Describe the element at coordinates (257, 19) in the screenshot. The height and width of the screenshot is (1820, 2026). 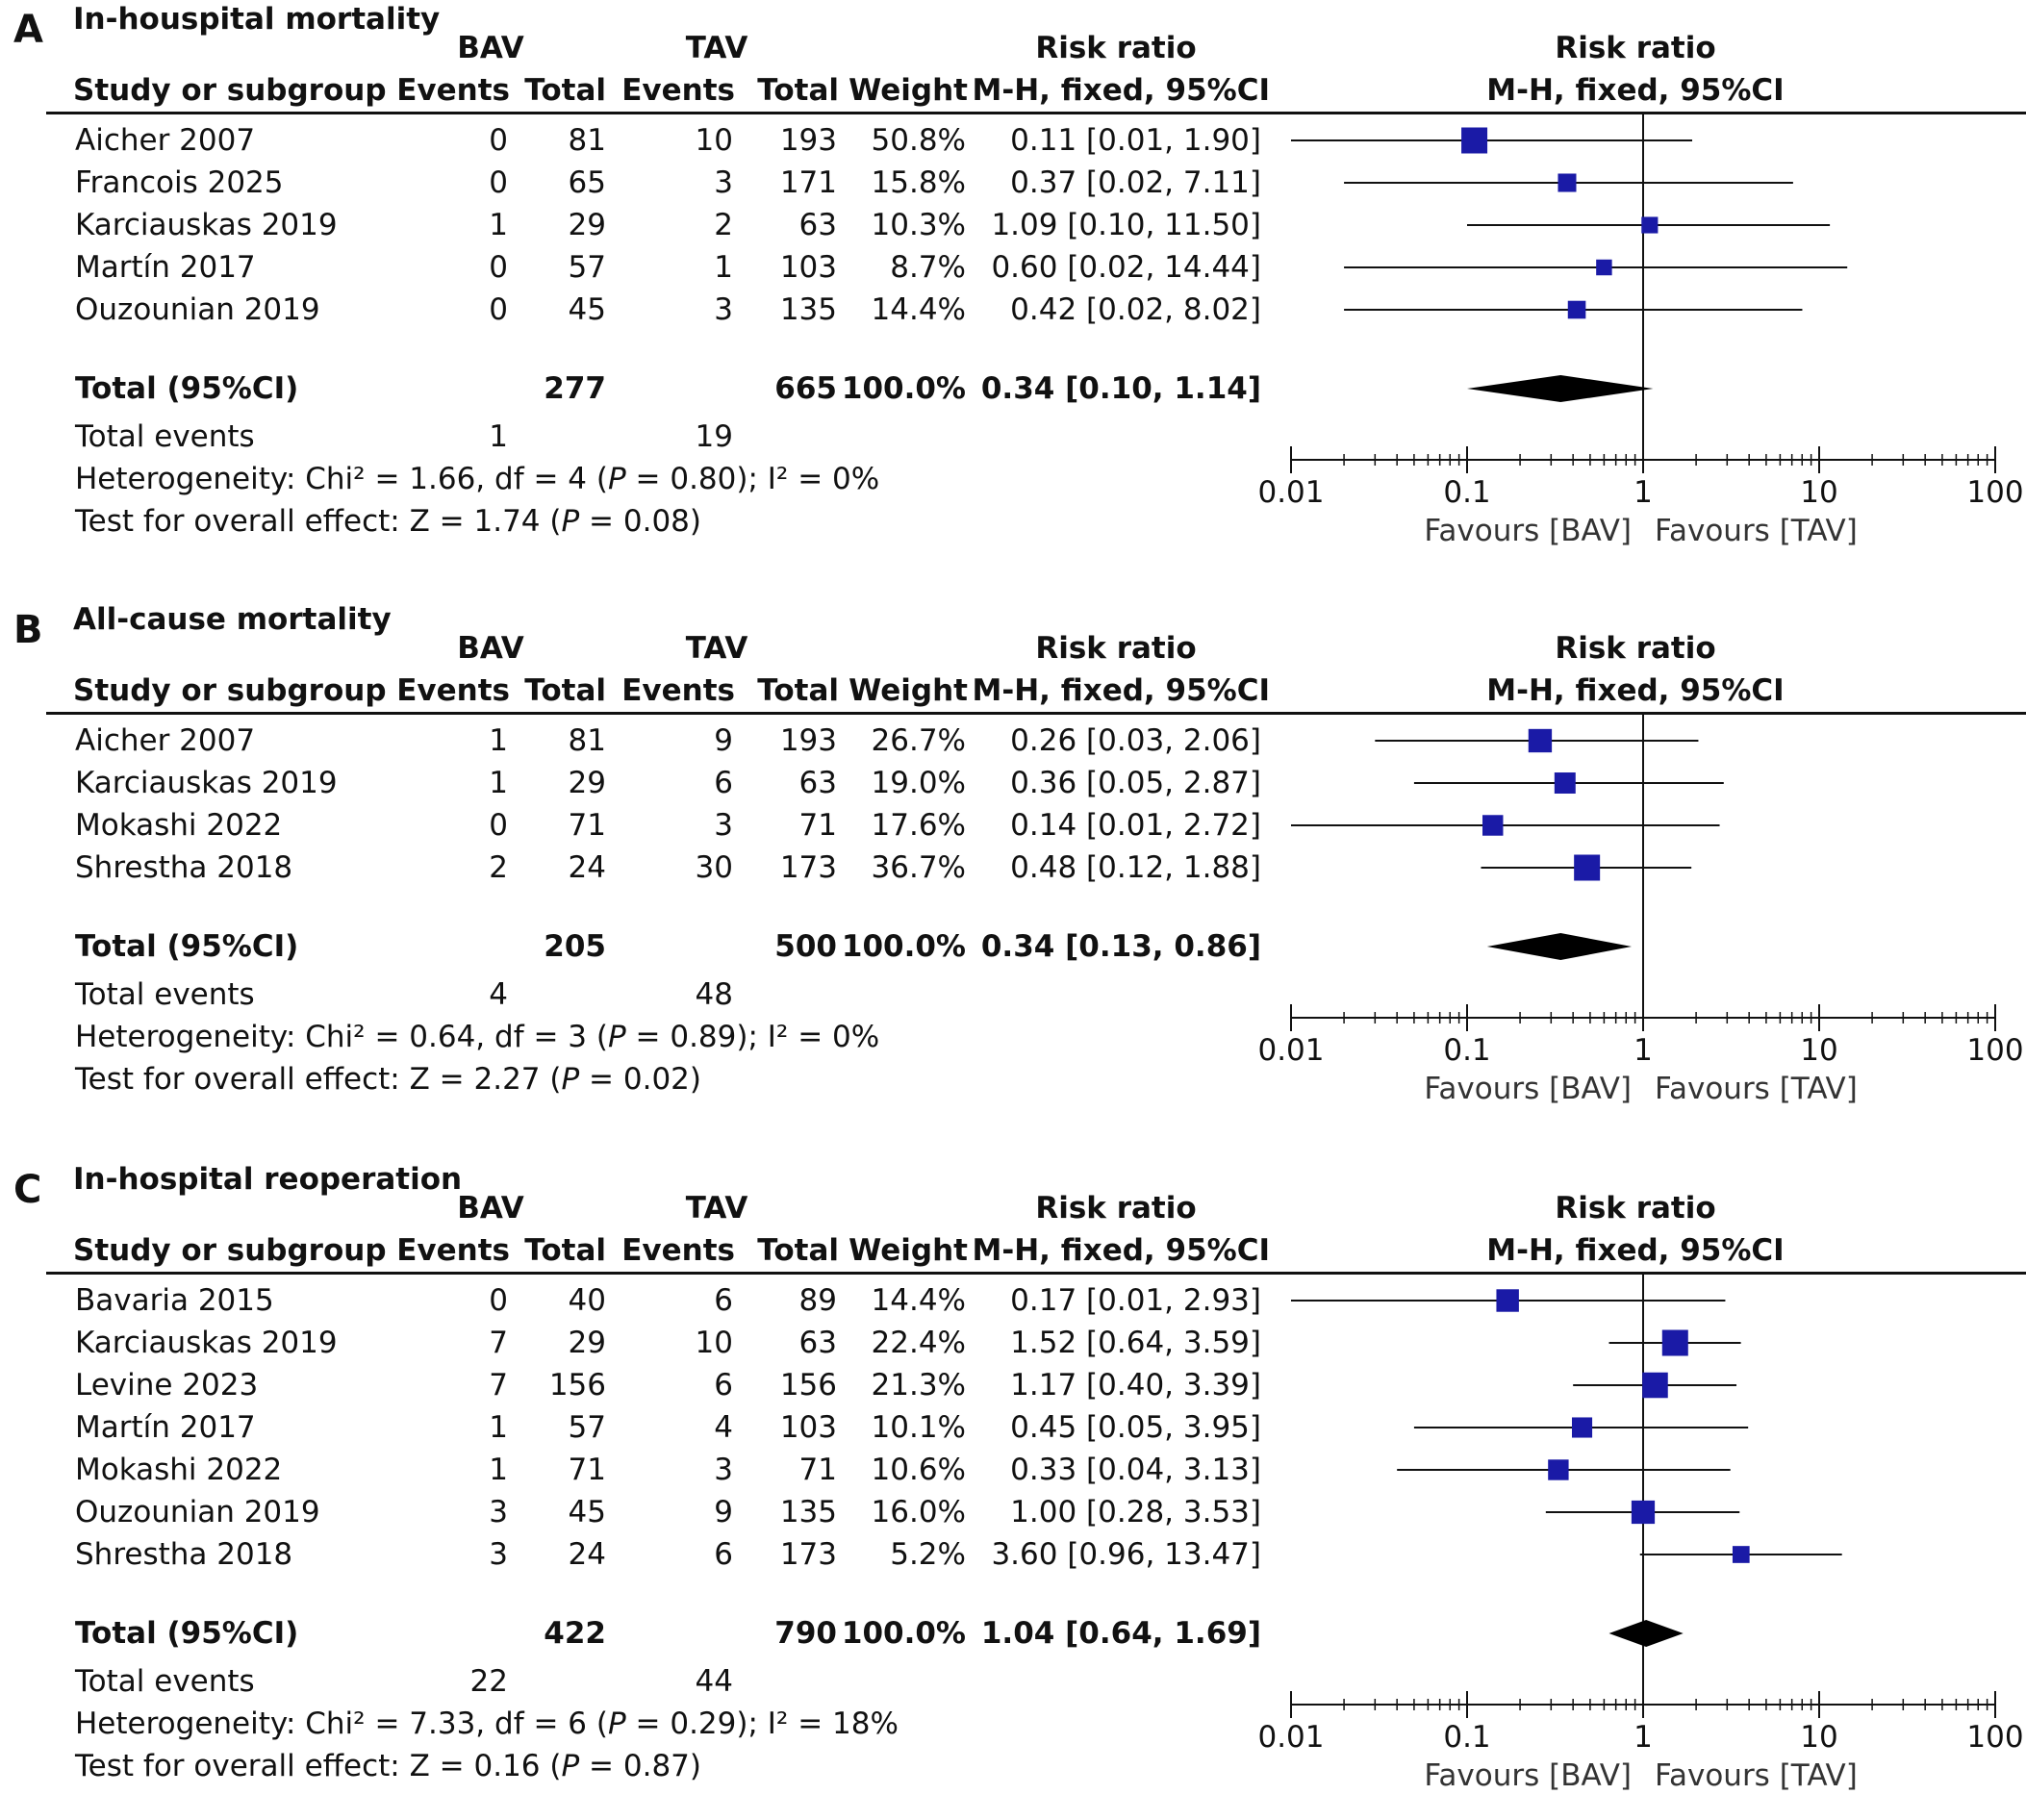
I see `panel-title: In-houspital mortality` at that location.